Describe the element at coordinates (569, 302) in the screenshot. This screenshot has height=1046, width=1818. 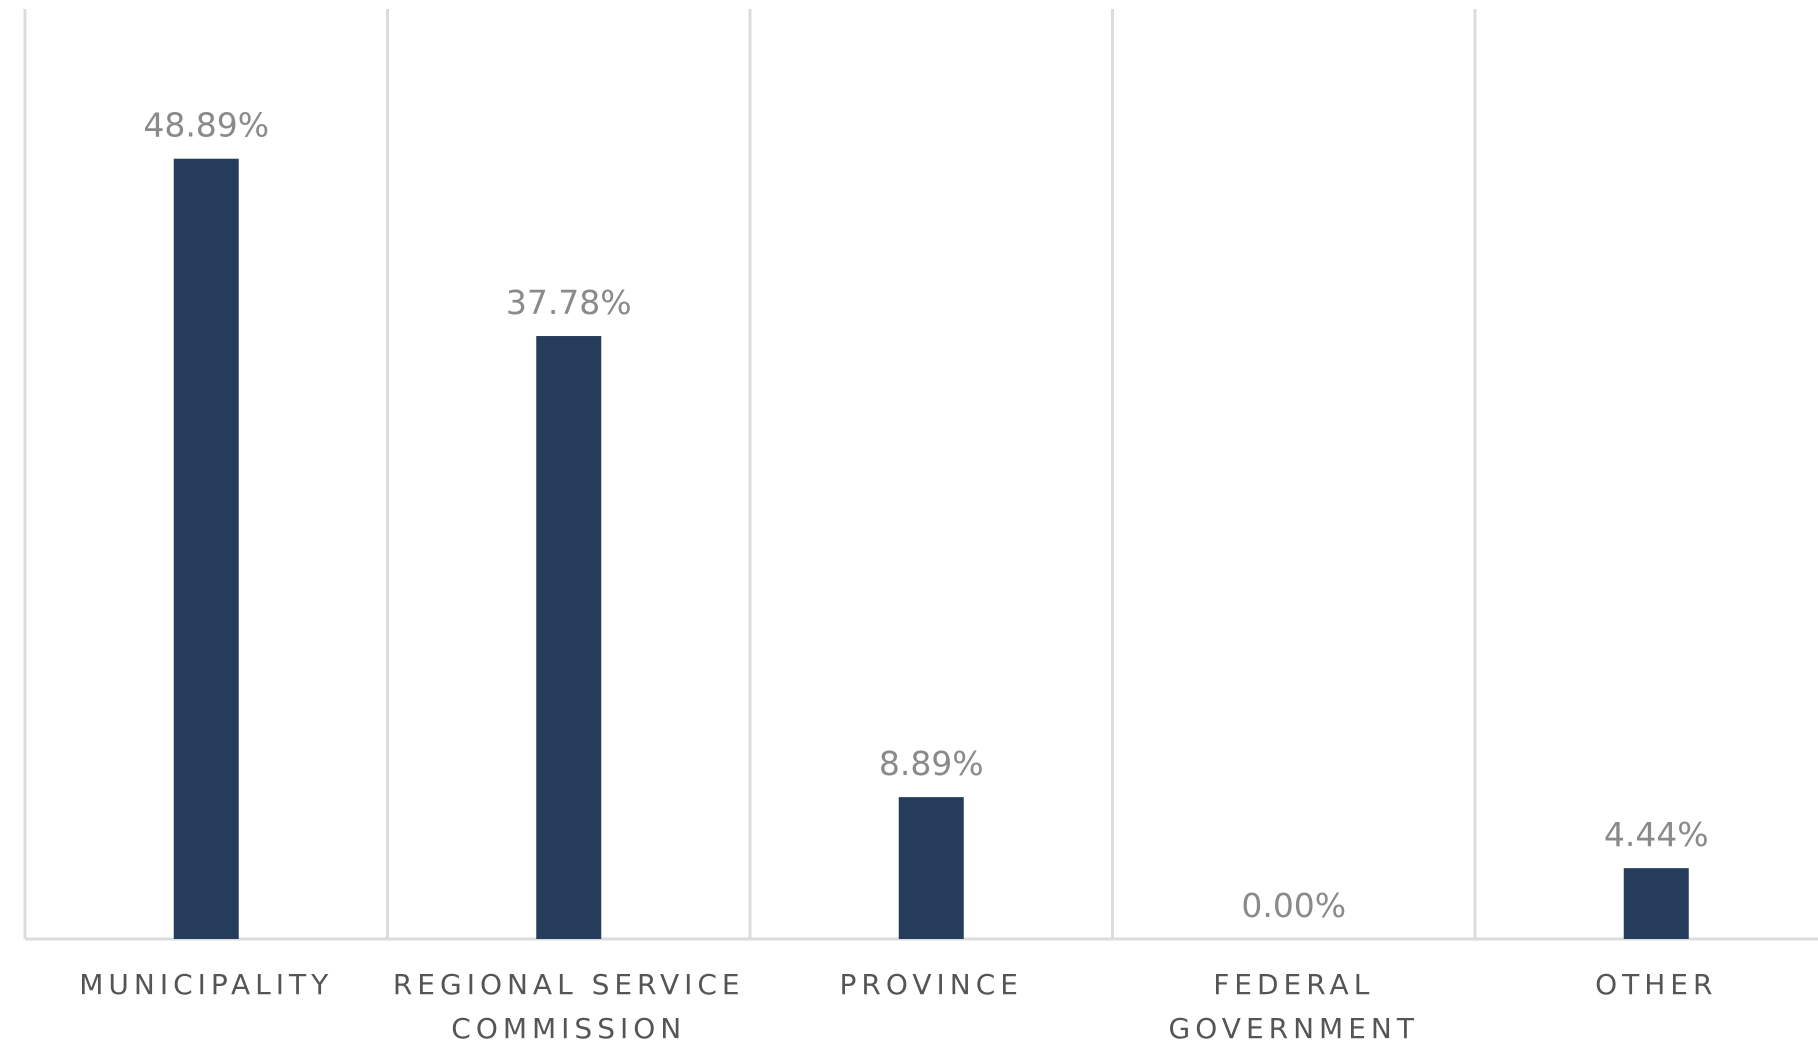
I see `data-label: 37.78%` at that location.